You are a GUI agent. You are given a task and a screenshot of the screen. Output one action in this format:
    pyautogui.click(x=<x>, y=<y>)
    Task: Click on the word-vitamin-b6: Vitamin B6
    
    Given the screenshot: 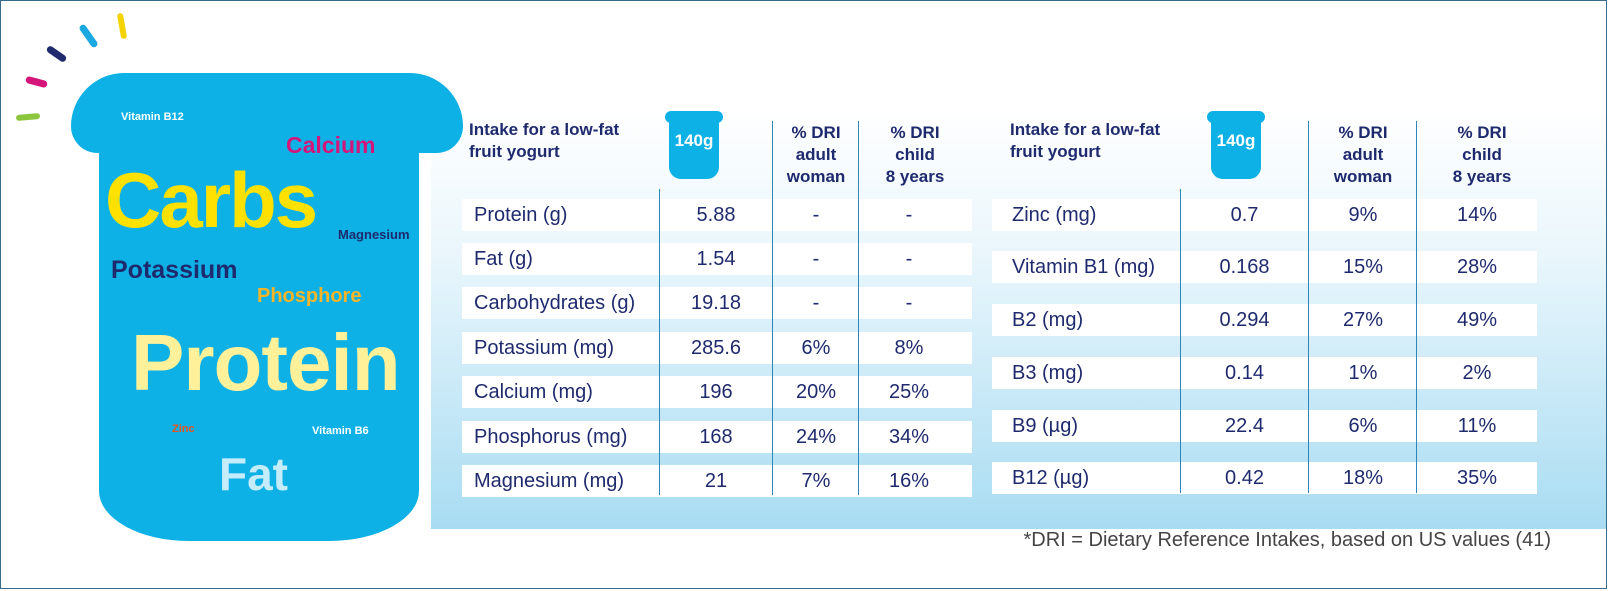 What is the action you would take?
    pyautogui.click(x=340, y=431)
    